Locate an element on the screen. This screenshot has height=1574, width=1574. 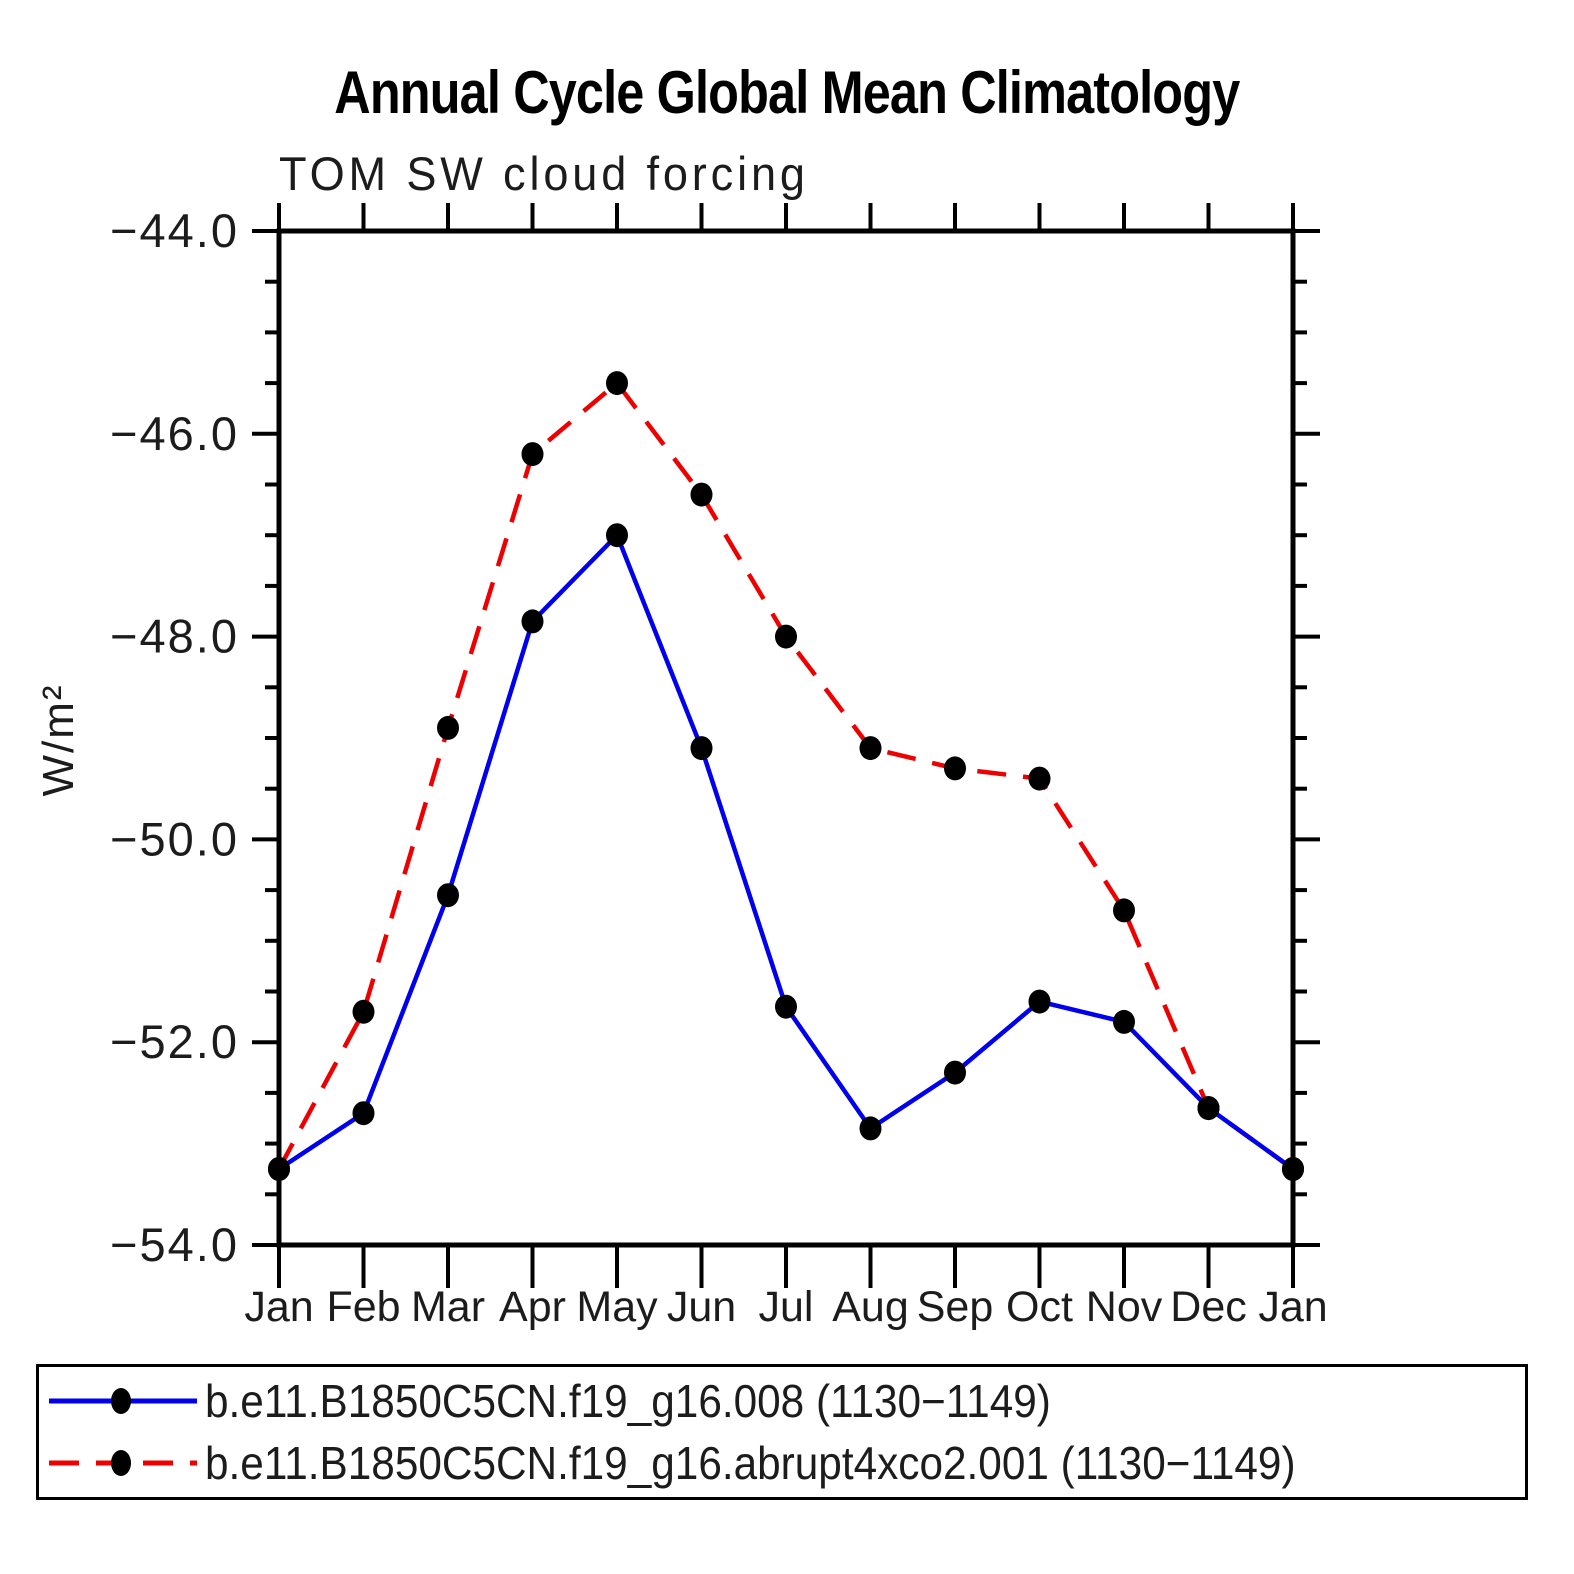
x-tick-label: Jul is located at coordinates (786, 1307).